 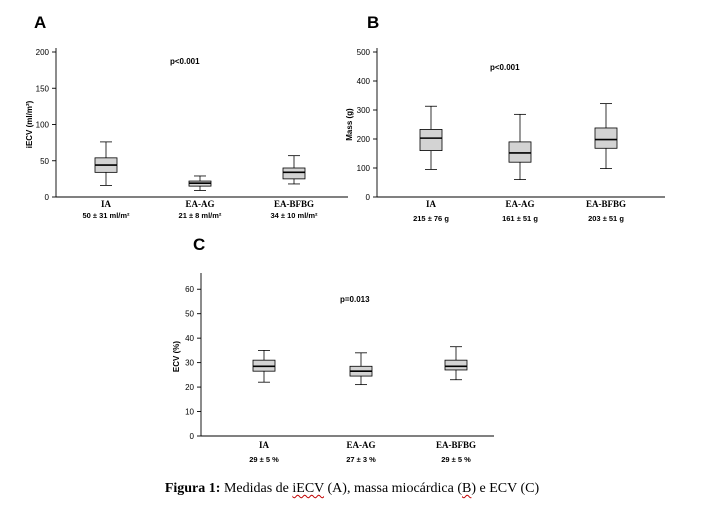 I want to click on summary-stat-a: 34 ± 10 ml/m², so click(x=294, y=215).